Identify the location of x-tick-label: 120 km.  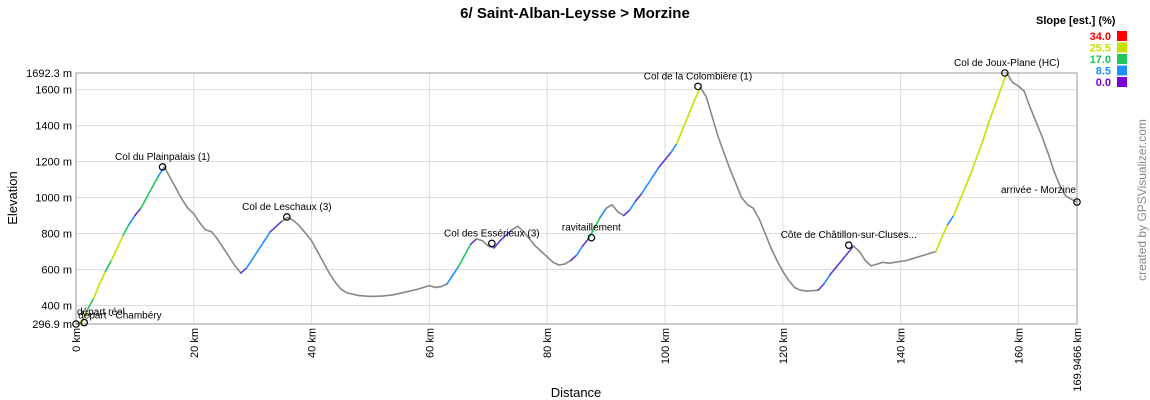
(784, 346).